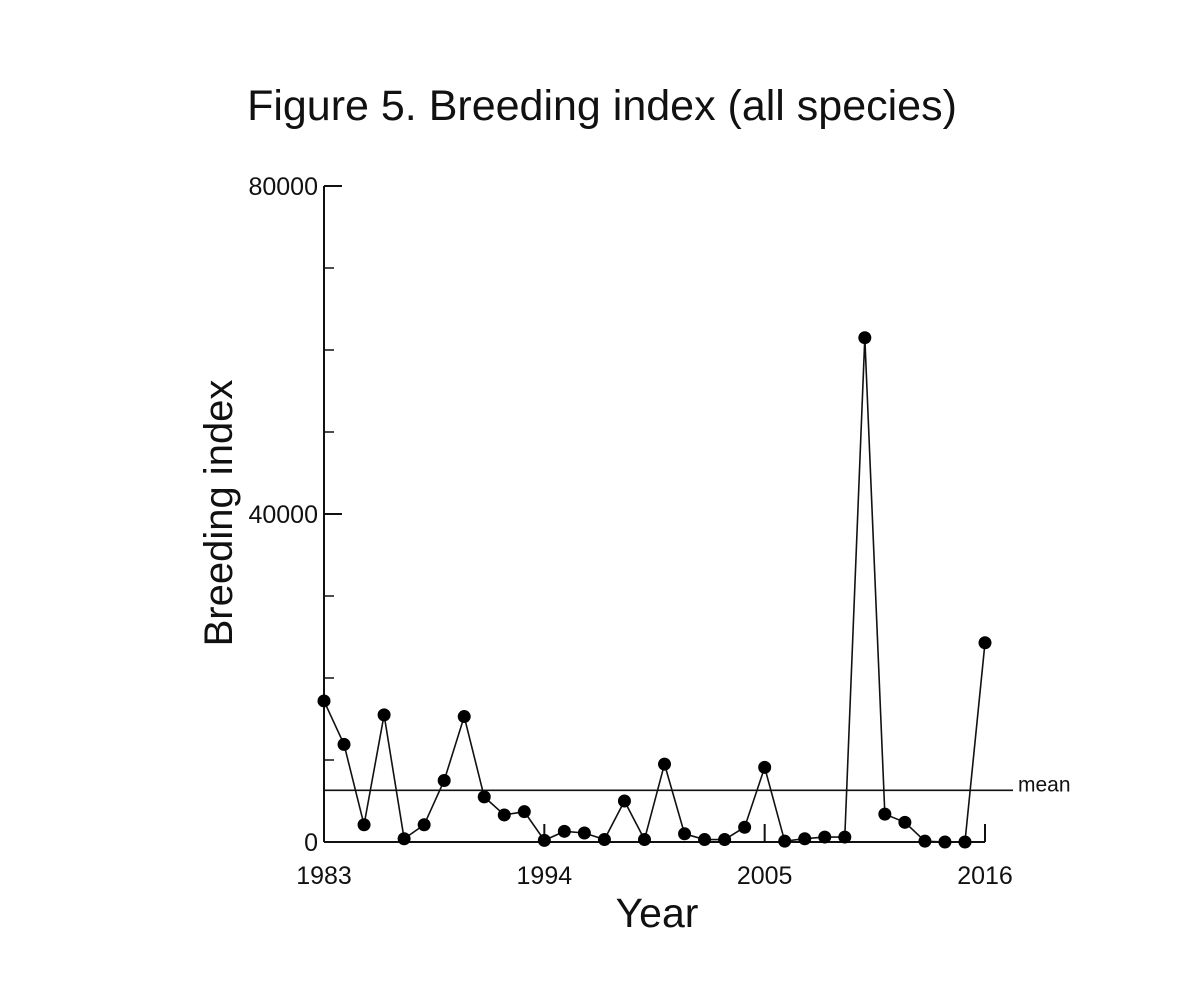  What do you see at coordinates (283, 515) in the screenshot?
I see `y-tick-label: 40000` at bounding box center [283, 515].